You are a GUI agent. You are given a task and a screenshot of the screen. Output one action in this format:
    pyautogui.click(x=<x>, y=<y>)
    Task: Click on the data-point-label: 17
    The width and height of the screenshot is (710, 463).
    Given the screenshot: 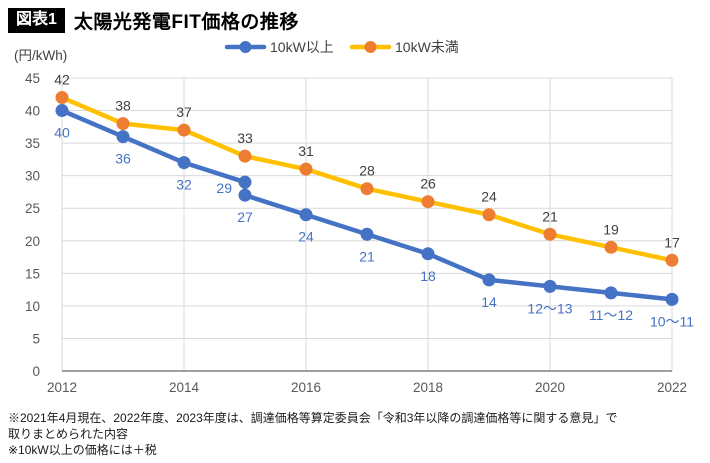 What is the action you would take?
    pyautogui.click(x=672, y=242)
    